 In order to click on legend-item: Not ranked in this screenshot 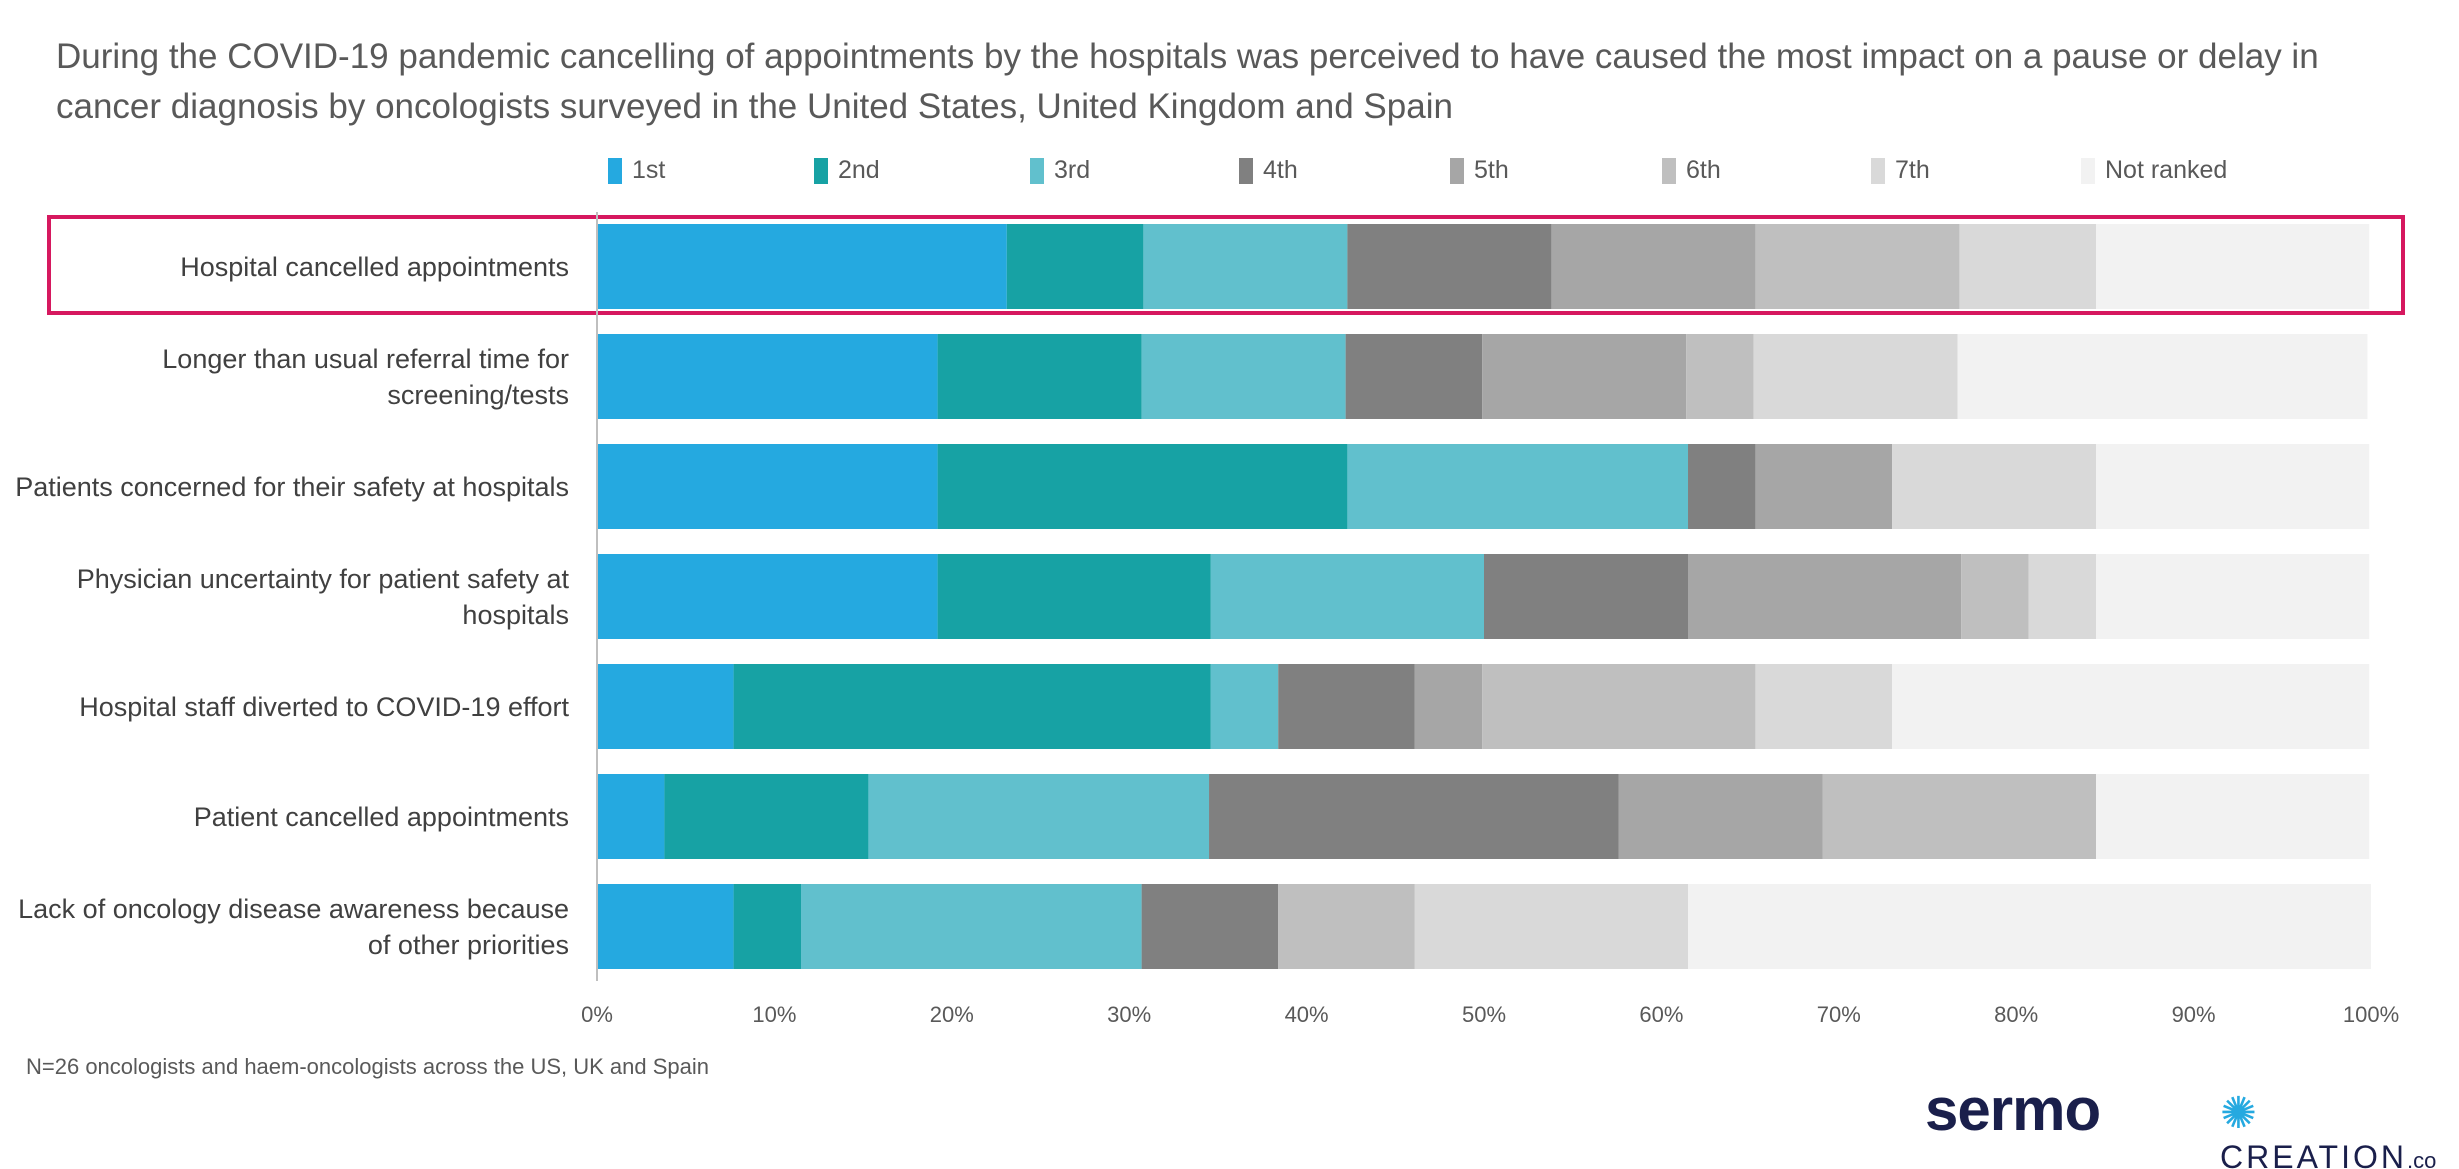, I will do `click(2154, 170)`.